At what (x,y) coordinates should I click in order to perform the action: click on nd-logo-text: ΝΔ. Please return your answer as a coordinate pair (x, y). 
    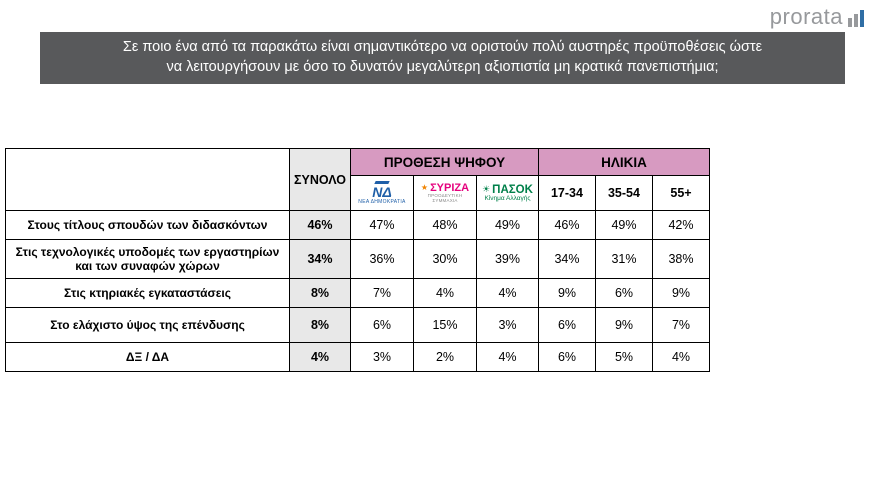
    Looking at the image, I should click on (382, 192).